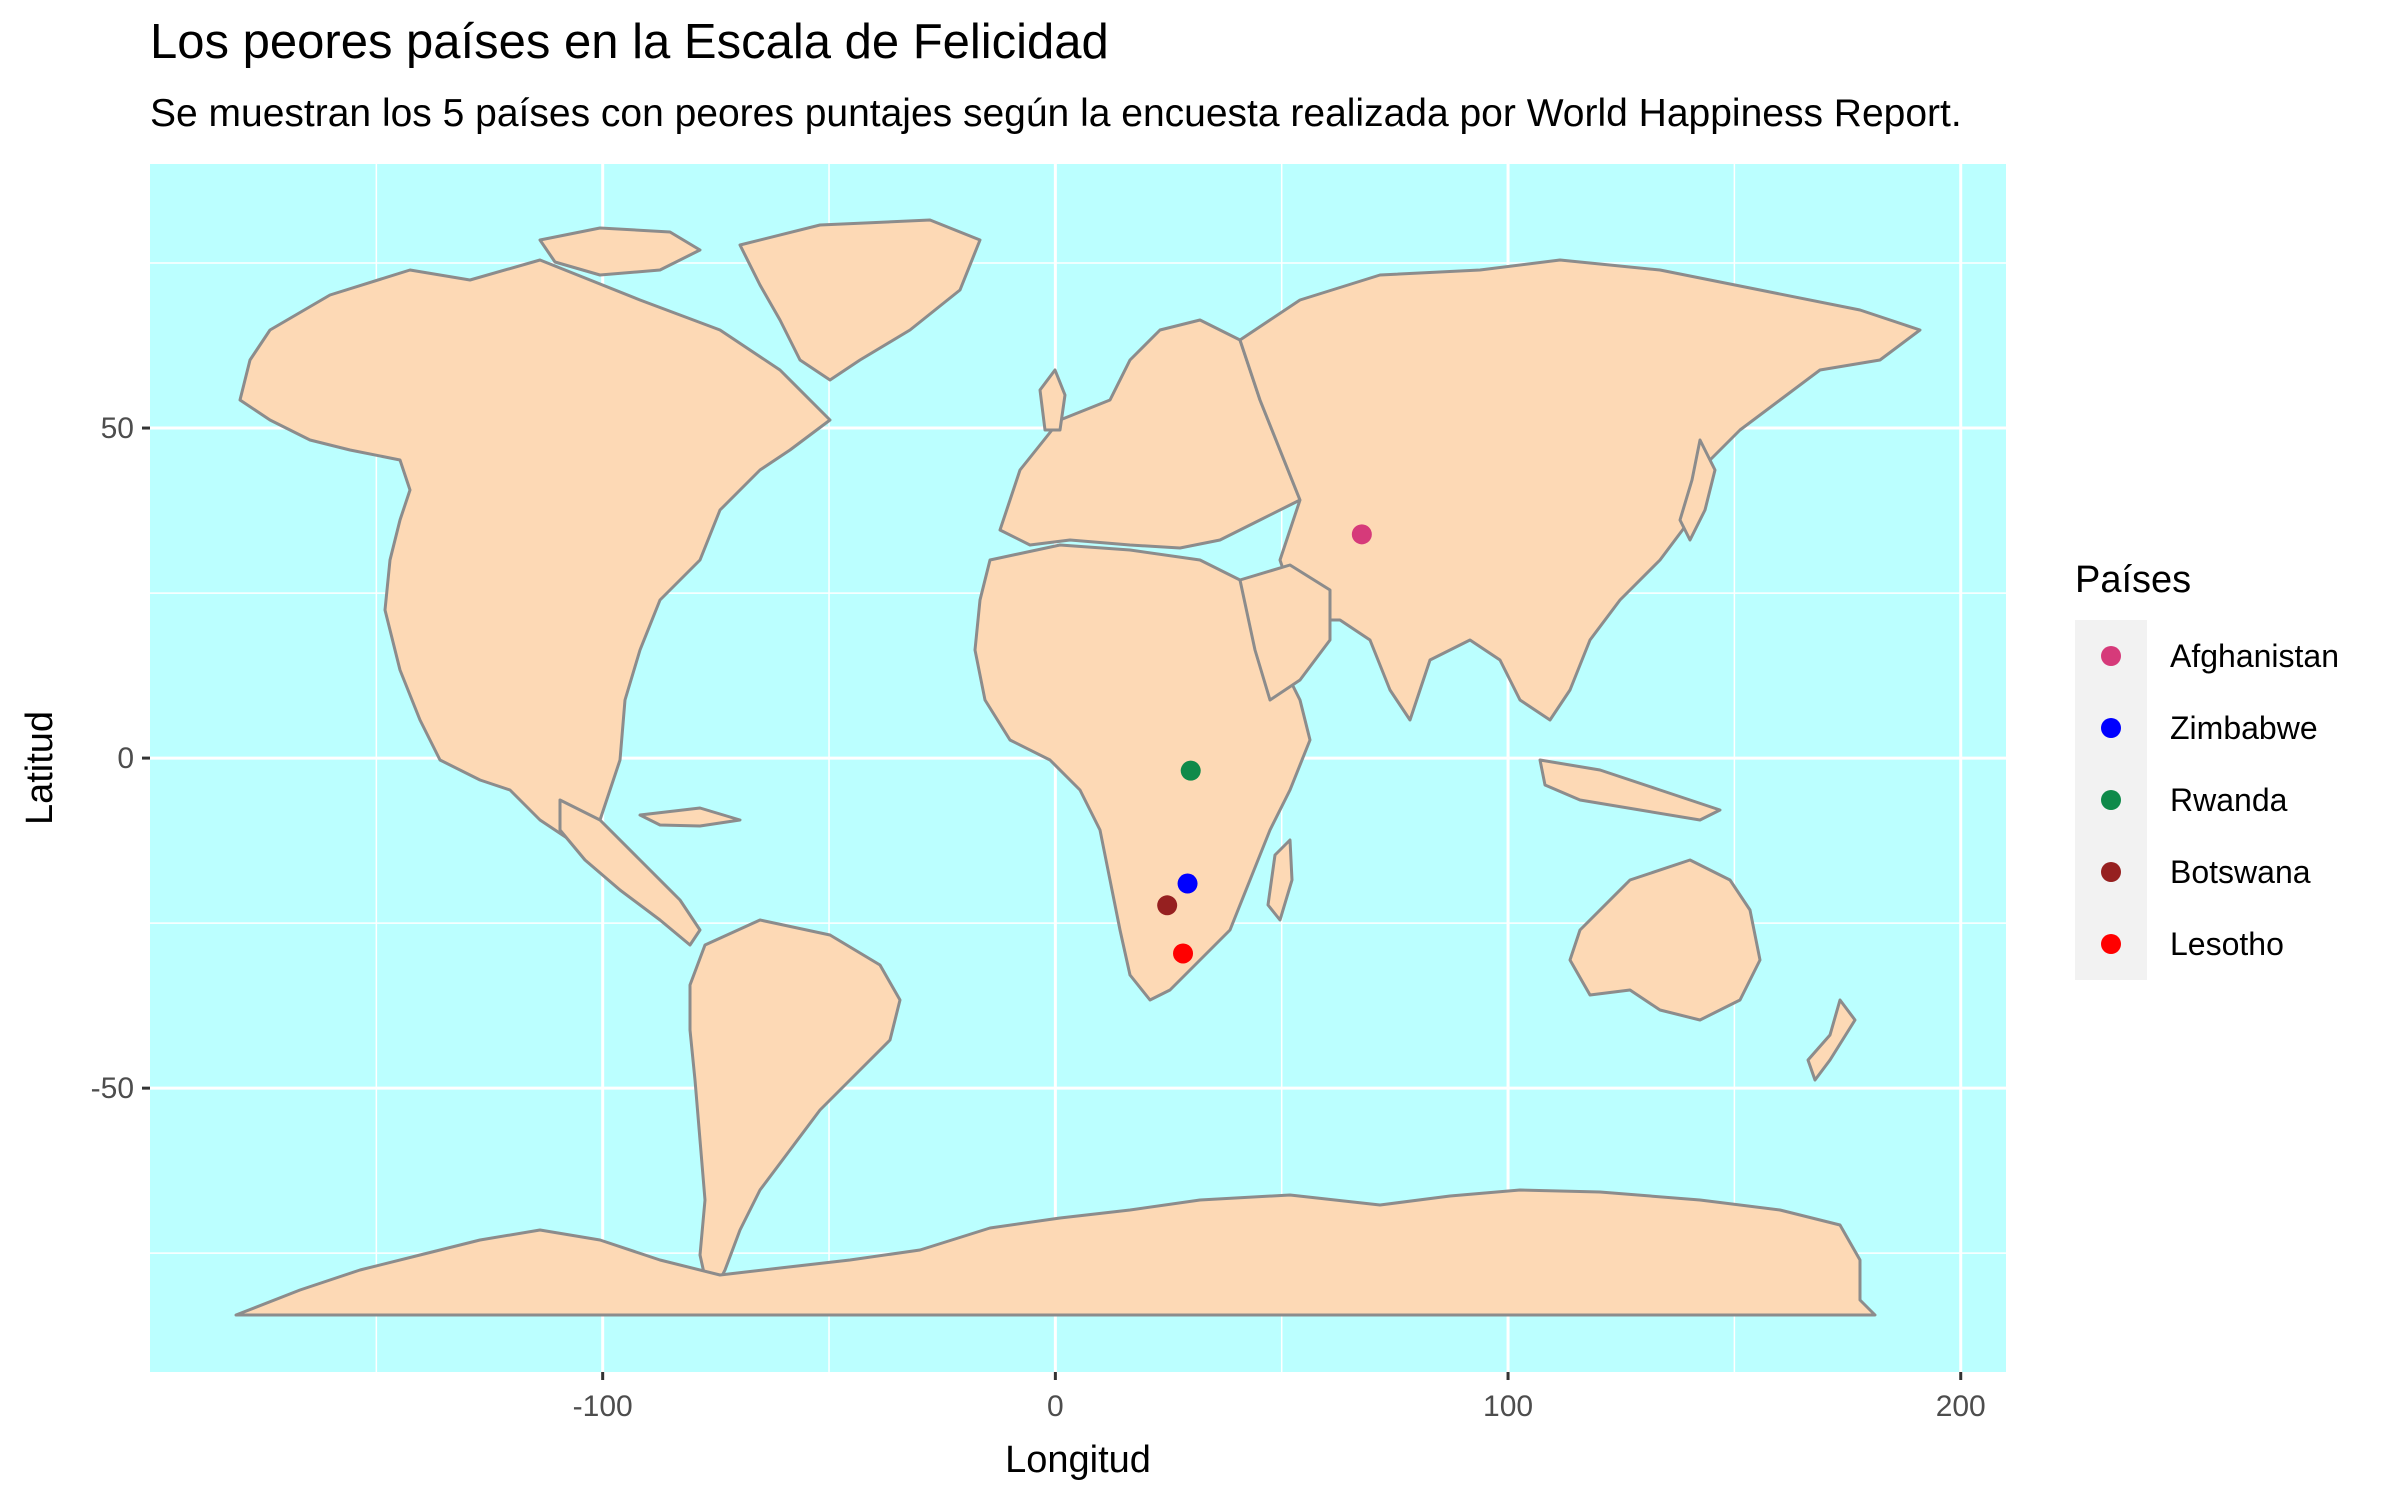  I want to click on southeast-asia-islands-landmass, so click(1630, 790).